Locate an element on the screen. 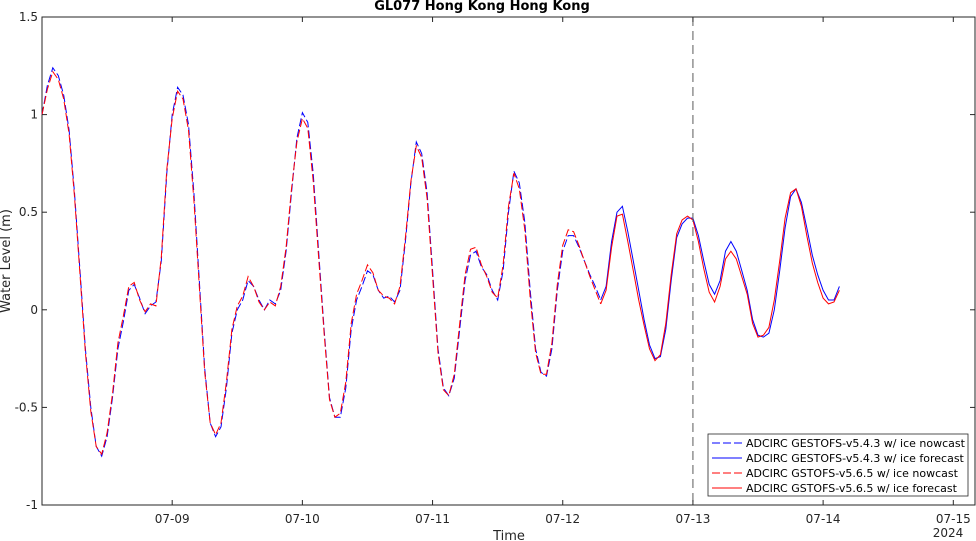 The width and height of the screenshot is (976, 541). y-tick-label: 0.5 is located at coordinates (28, 212).